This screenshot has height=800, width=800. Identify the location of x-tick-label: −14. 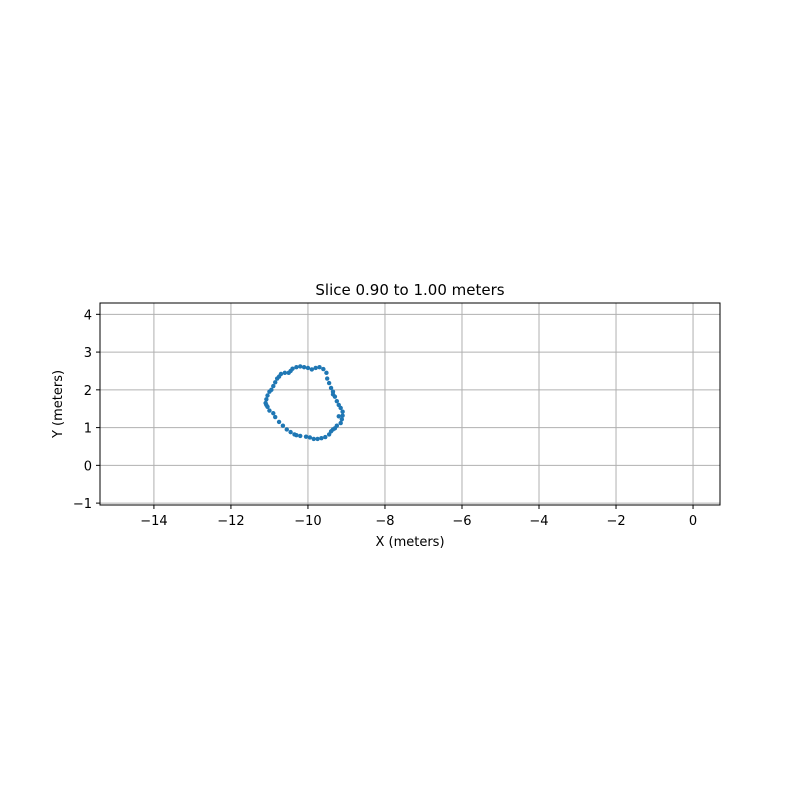
(153, 521).